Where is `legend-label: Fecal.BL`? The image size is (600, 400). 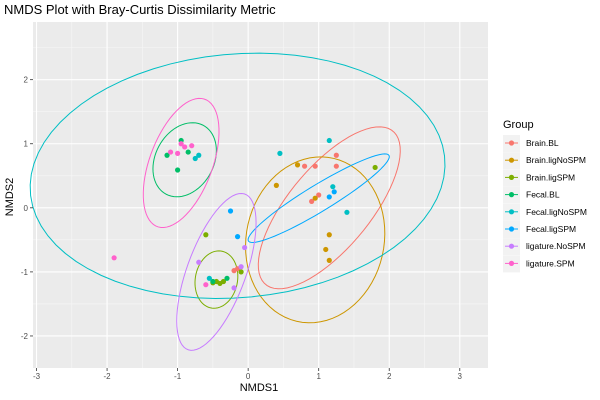
legend-label: Fecal.BL is located at coordinates (543, 195).